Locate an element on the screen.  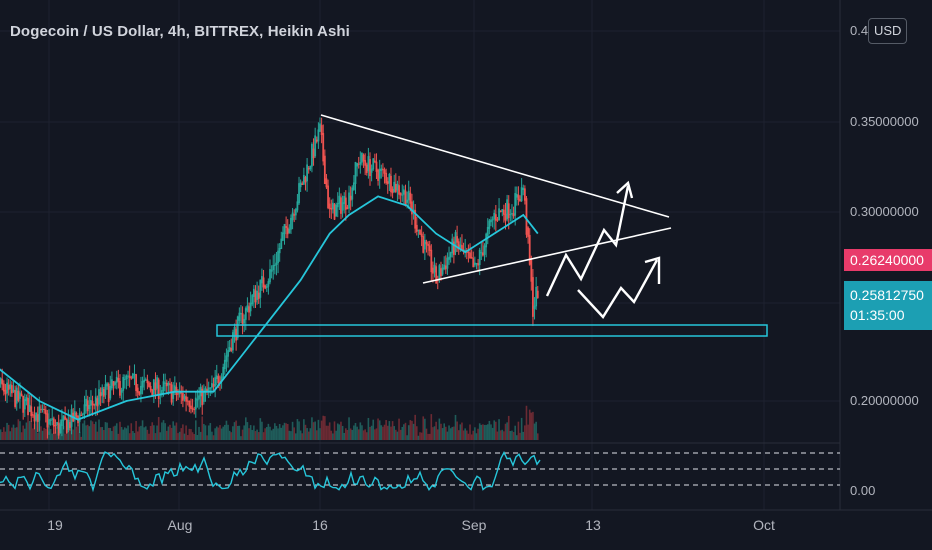
support-zone-rectangle is located at coordinates (492, 330).